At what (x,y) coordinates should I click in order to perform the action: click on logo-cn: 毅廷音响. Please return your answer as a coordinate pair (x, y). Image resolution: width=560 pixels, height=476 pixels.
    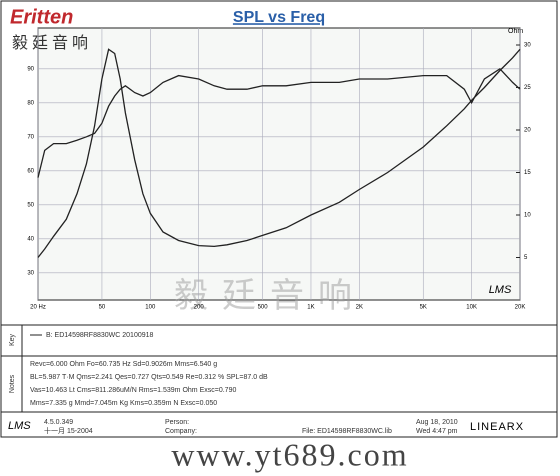
    Looking at the image, I should click on (52, 43).